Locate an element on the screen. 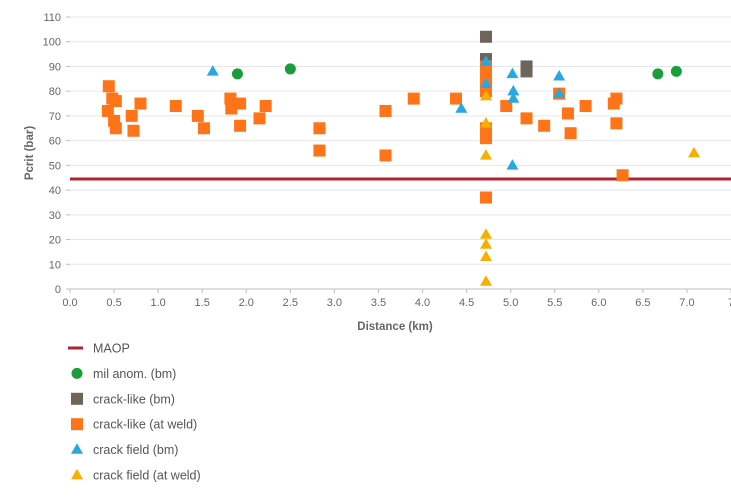  y-tick-label: 10 is located at coordinates (55, 265).